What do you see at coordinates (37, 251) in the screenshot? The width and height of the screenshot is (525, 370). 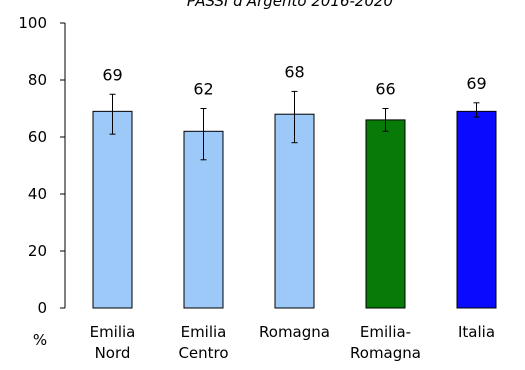 I see `y-tick-label: 20` at bounding box center [37, 251].